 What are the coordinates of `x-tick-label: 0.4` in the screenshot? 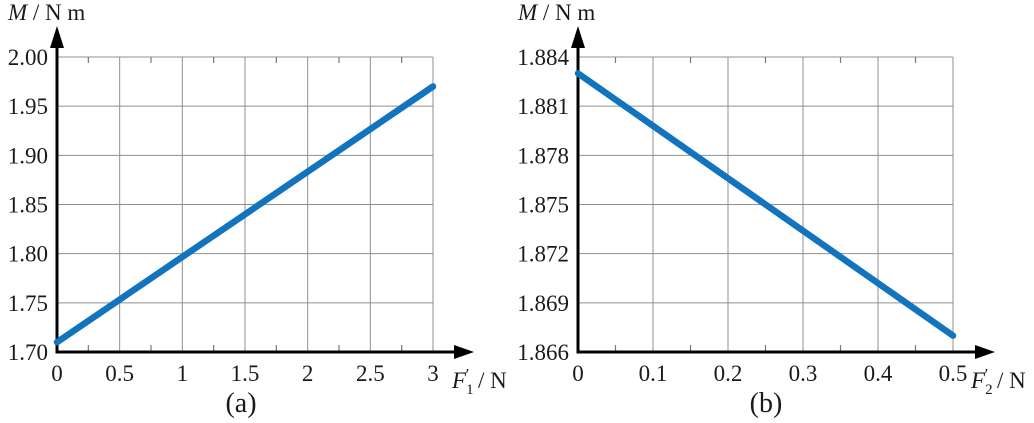 It's located at (878, 373).